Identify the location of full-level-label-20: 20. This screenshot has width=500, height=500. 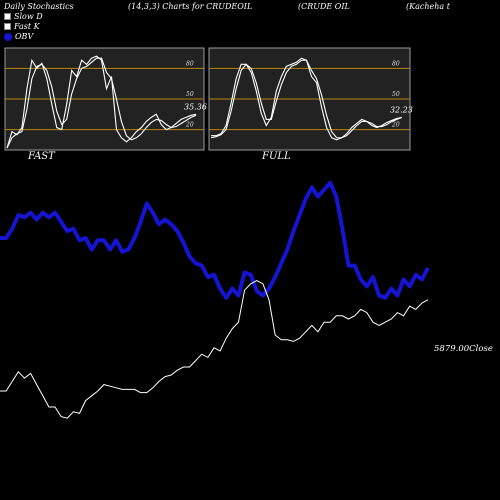
(395, 125).